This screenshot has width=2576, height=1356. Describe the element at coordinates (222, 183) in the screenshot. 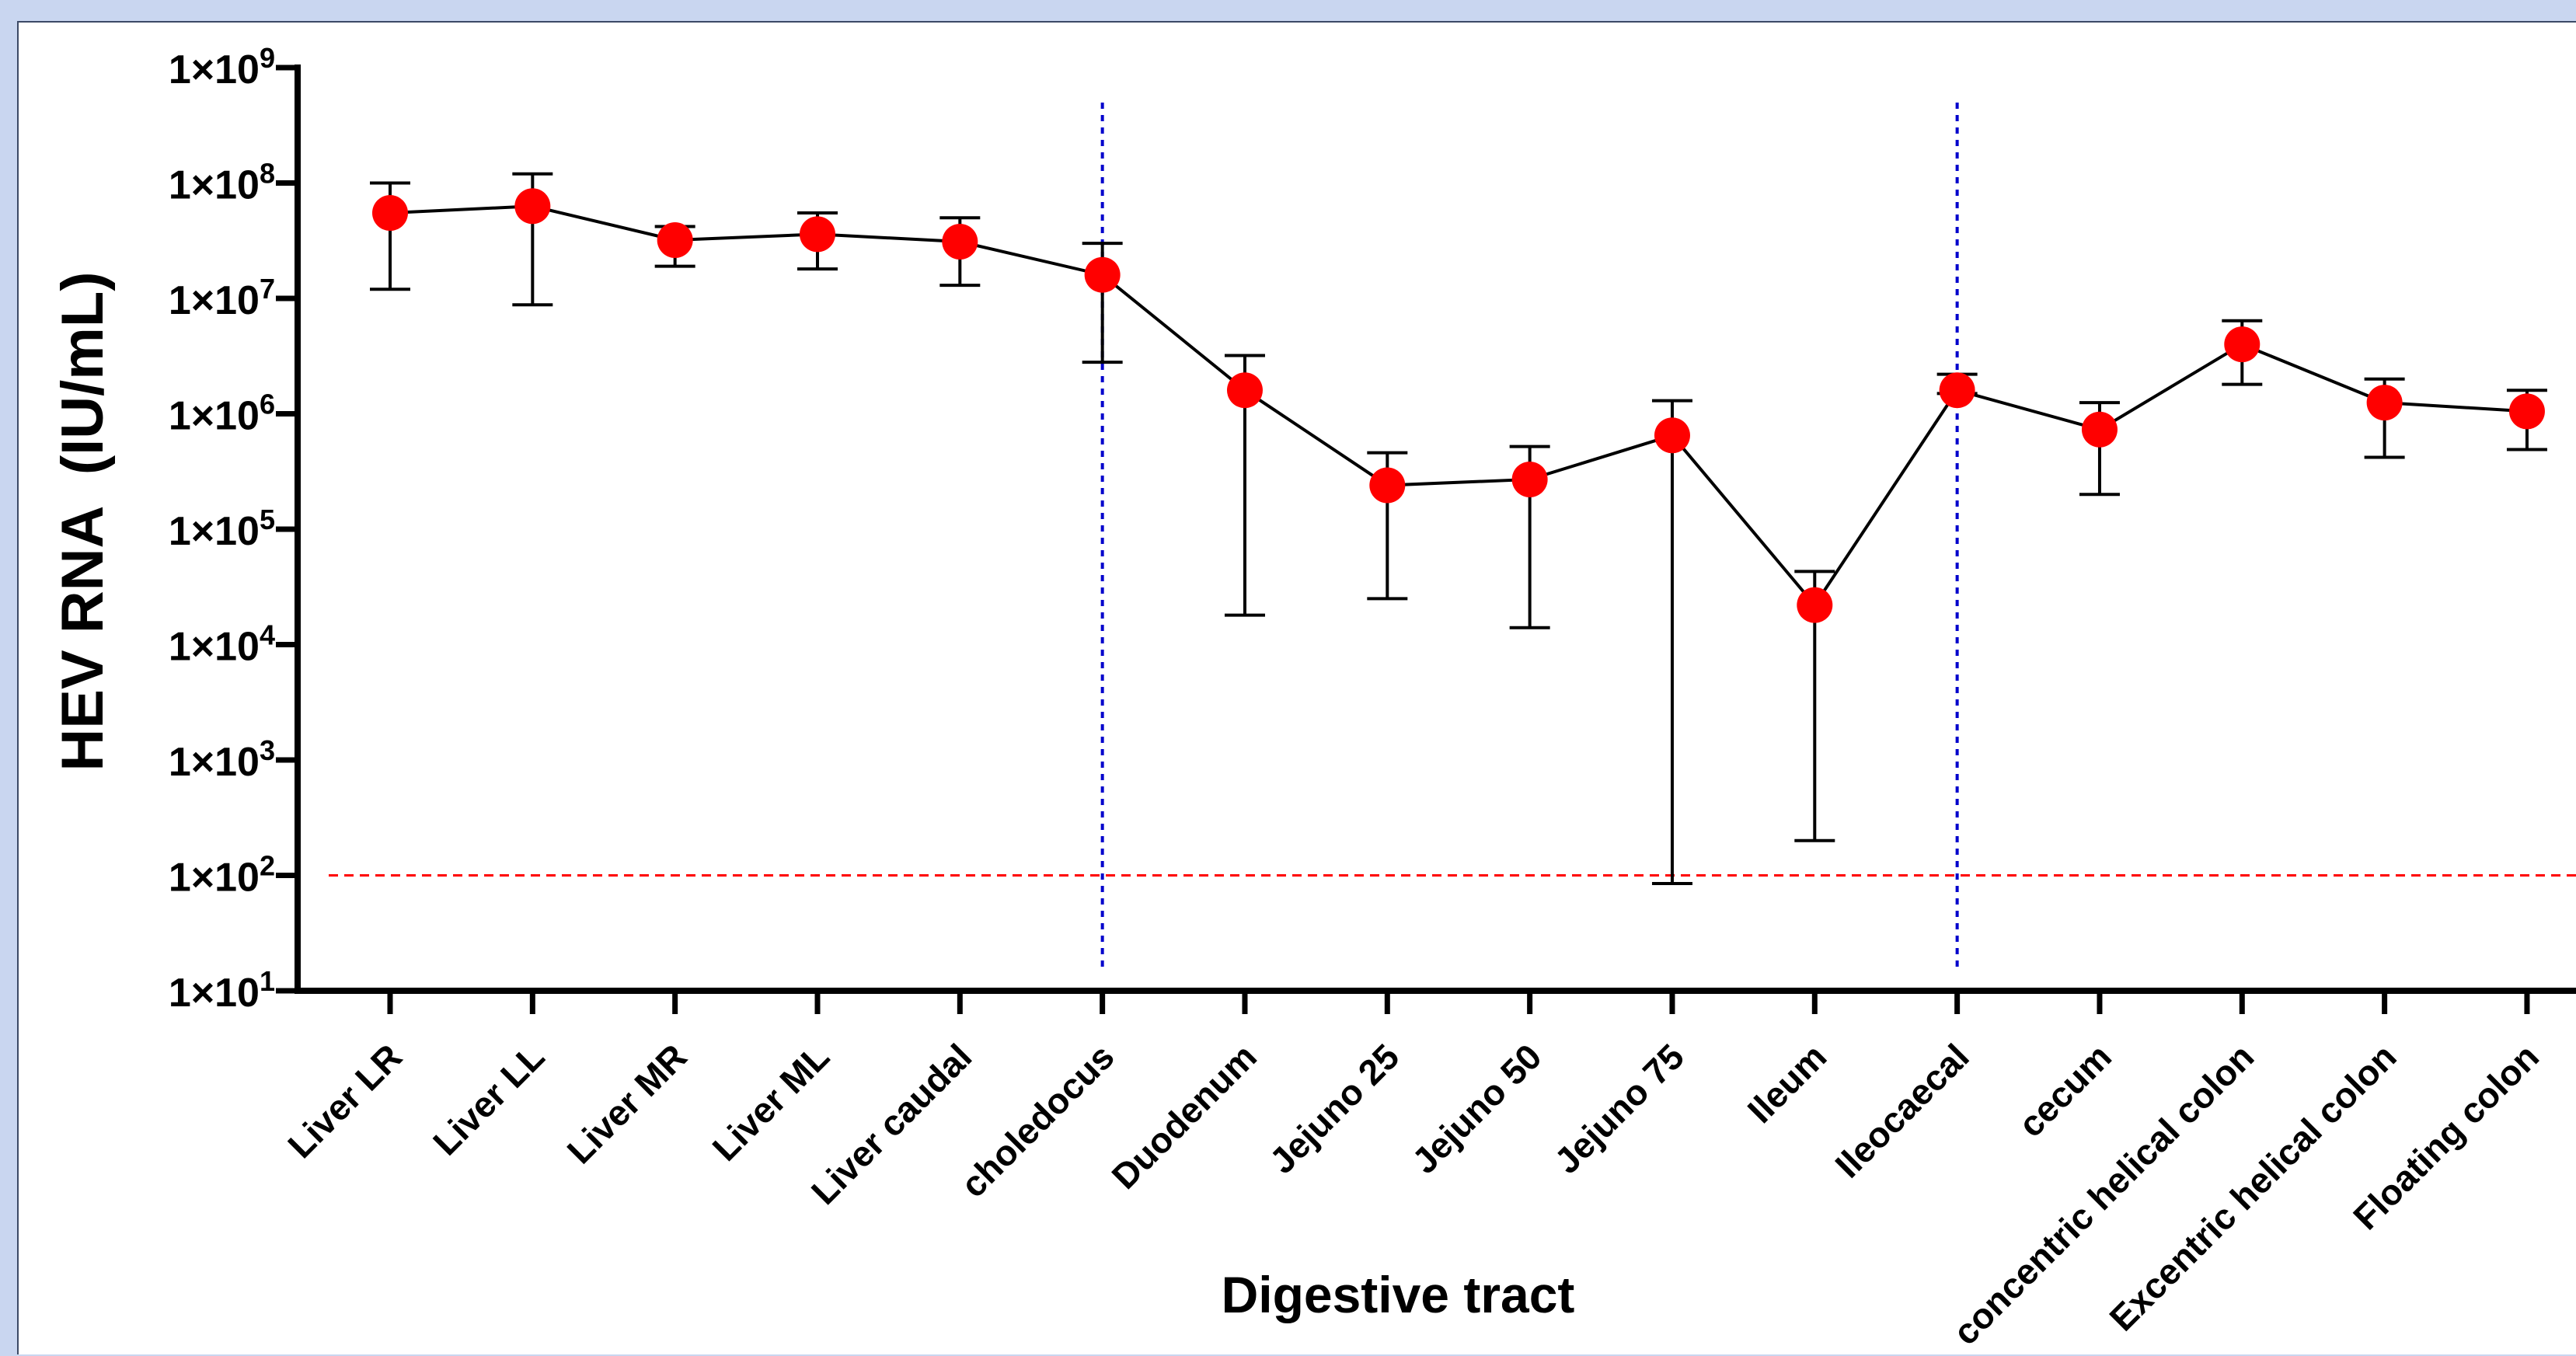

I see `y-tick-label: 1×10⁸` at that location.